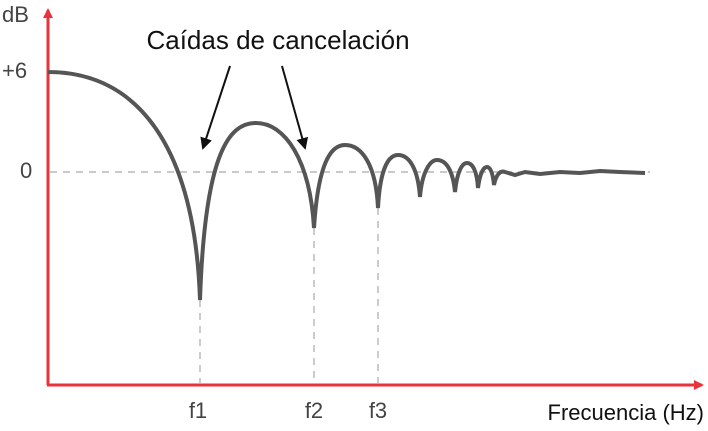 This screenshot has width=708, height=431. What do you see at coordinates (378, 410) in the screenshot?
I see `x-mark: f3` at bounding box center [378, 410].